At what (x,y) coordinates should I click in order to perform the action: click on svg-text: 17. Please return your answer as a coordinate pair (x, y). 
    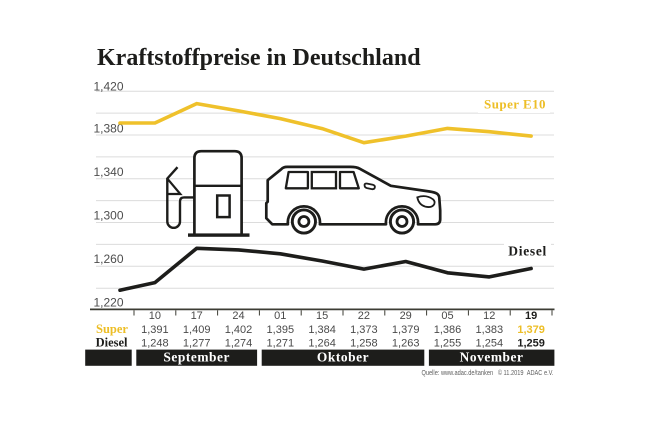
    Looking at the image, I should click on (197, 316).